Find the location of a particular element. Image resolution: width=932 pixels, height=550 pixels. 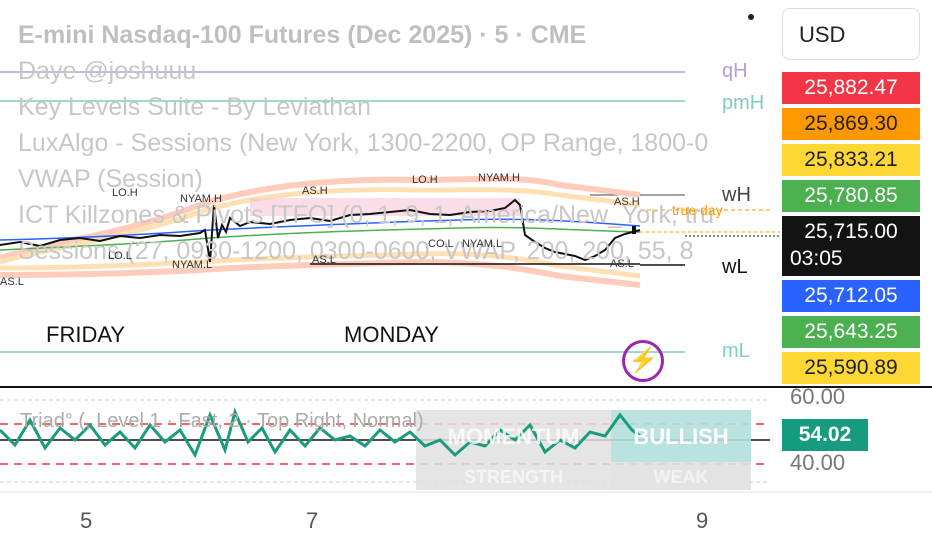

oscillator-line is located at coordinates (320, 433).